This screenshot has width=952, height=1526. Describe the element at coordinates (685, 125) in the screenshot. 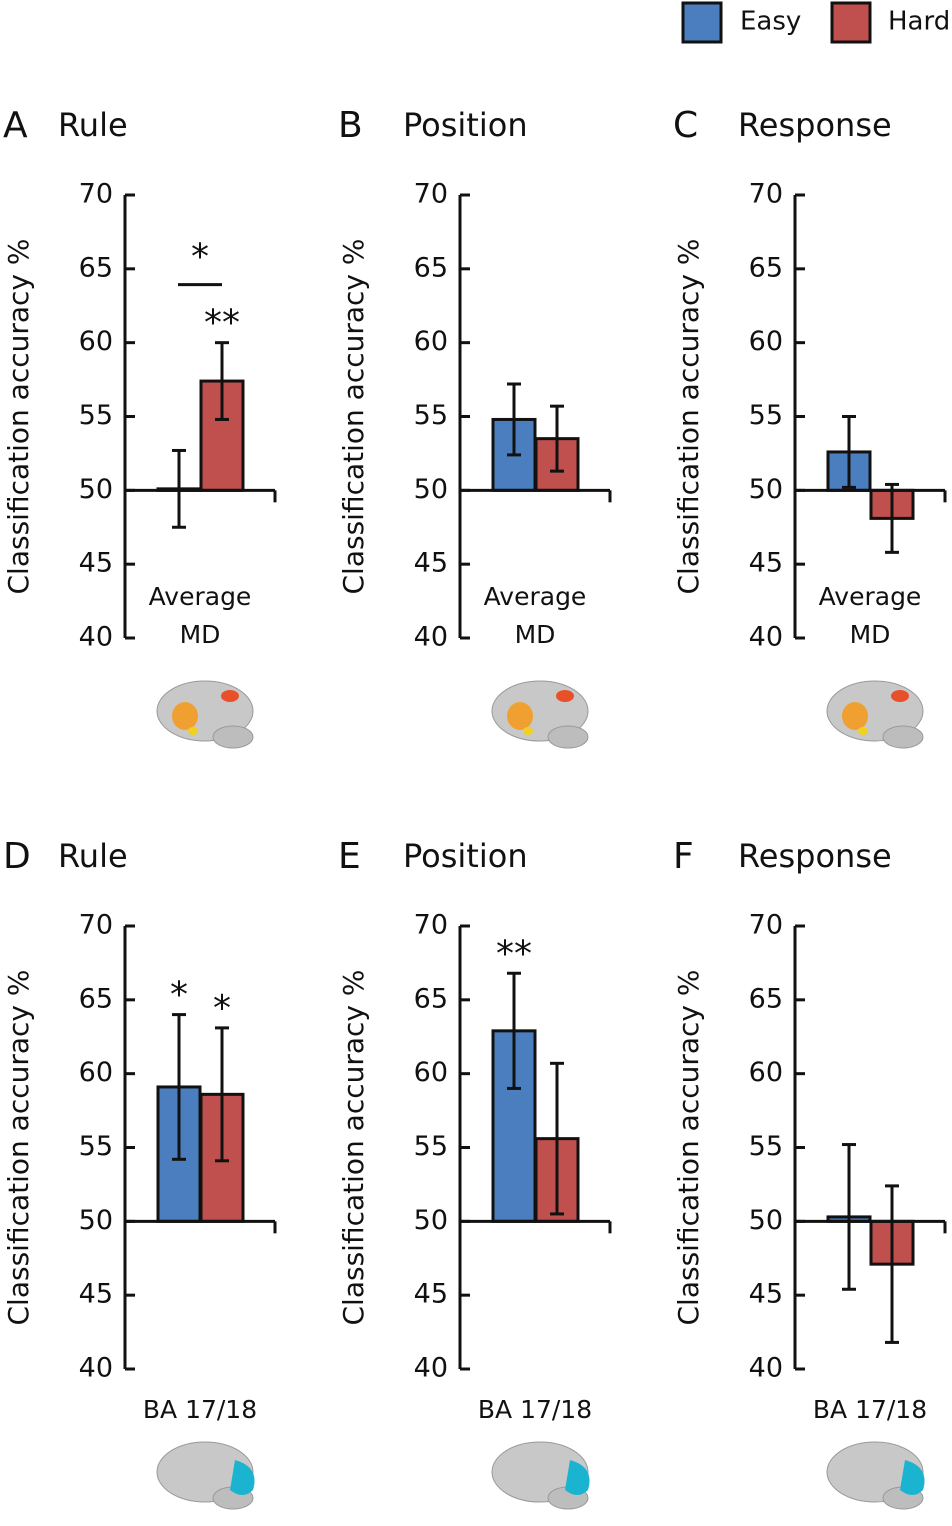

I see `panel-letter: C` at that location.